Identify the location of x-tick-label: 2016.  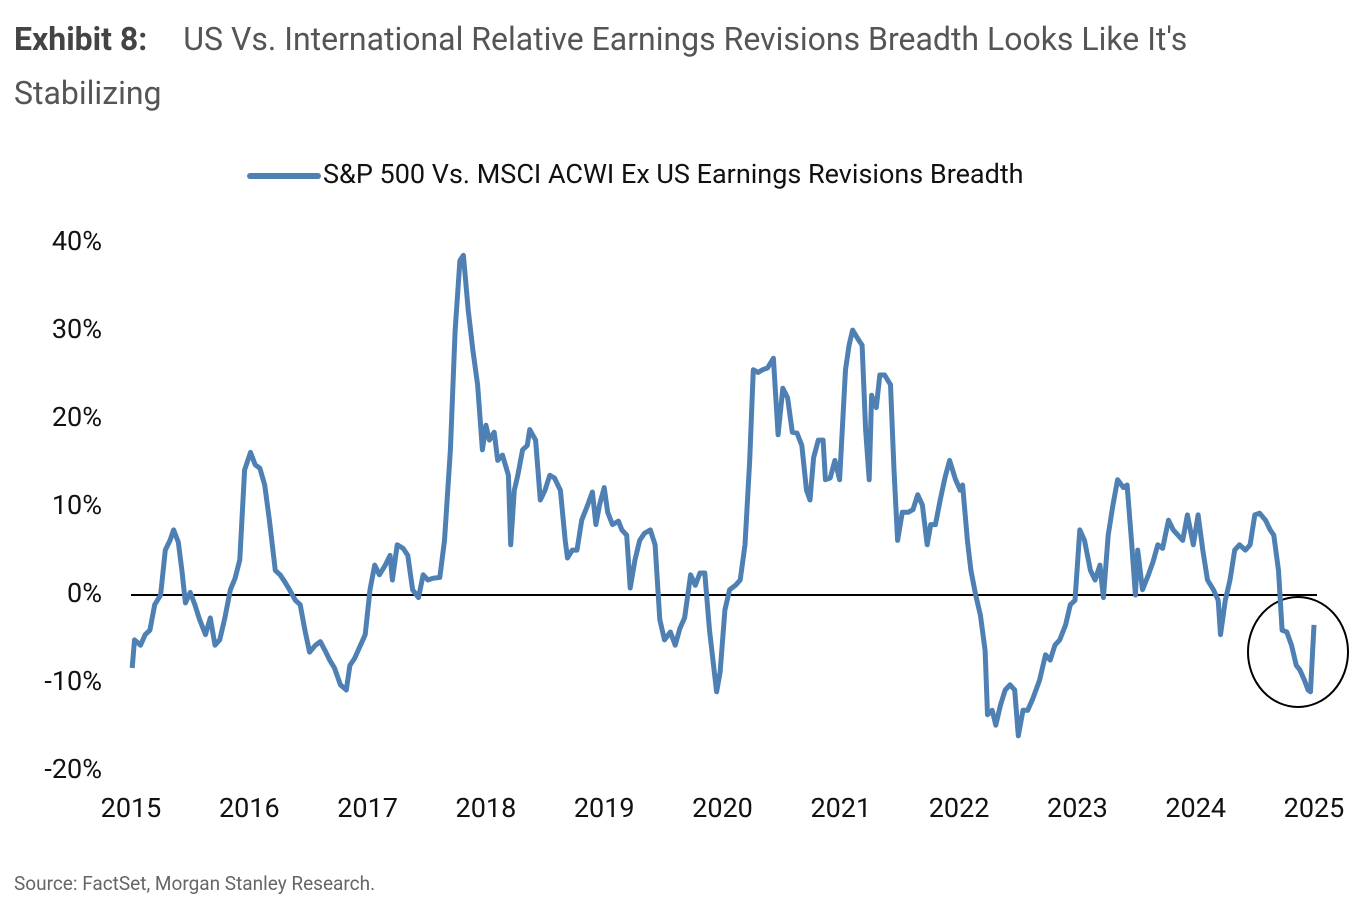
(249, 808).